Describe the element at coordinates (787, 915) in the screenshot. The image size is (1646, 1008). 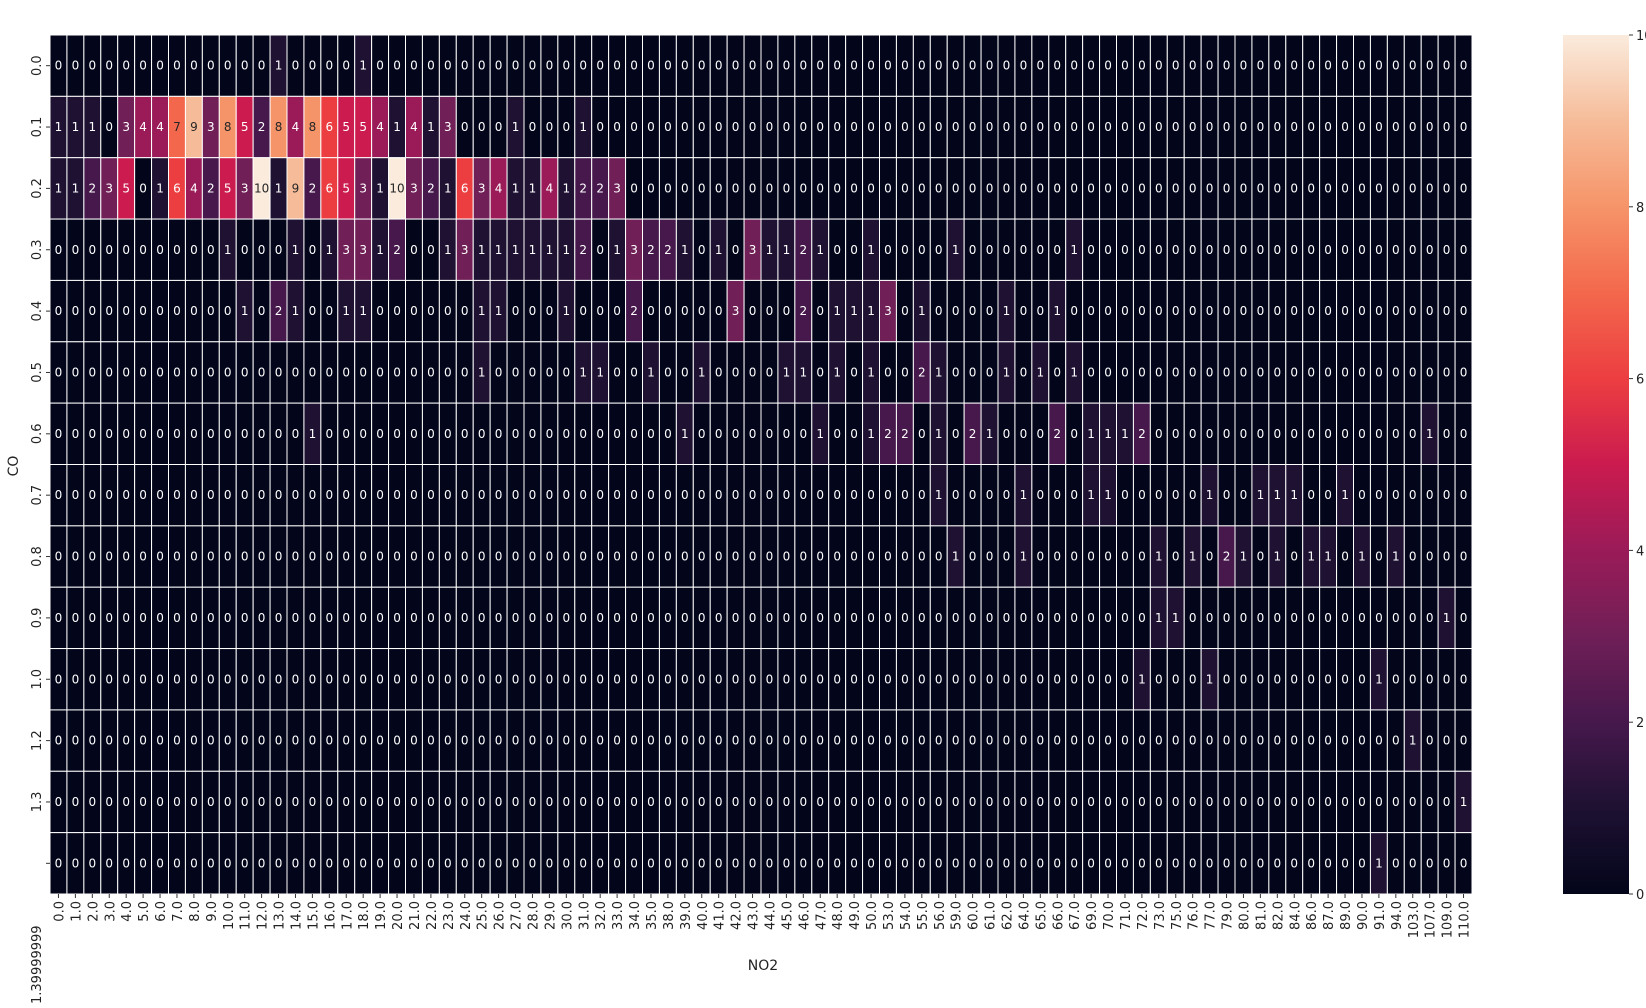
I see `x-tick-label: 45.0` at that location.